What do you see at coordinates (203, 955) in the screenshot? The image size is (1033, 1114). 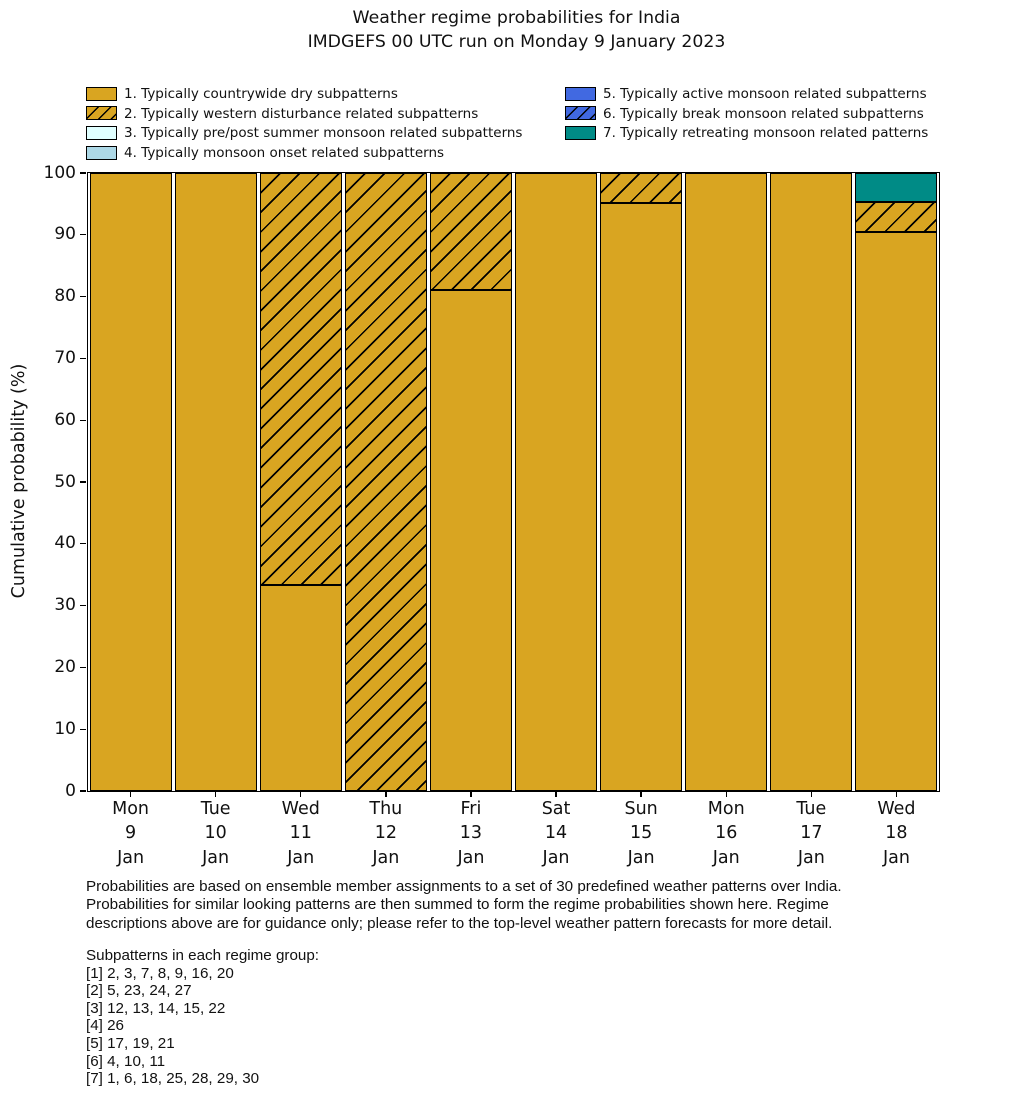 I see `subpatterns-heading: Subpatterns in each regime group:` at bounding box center [203, 955].